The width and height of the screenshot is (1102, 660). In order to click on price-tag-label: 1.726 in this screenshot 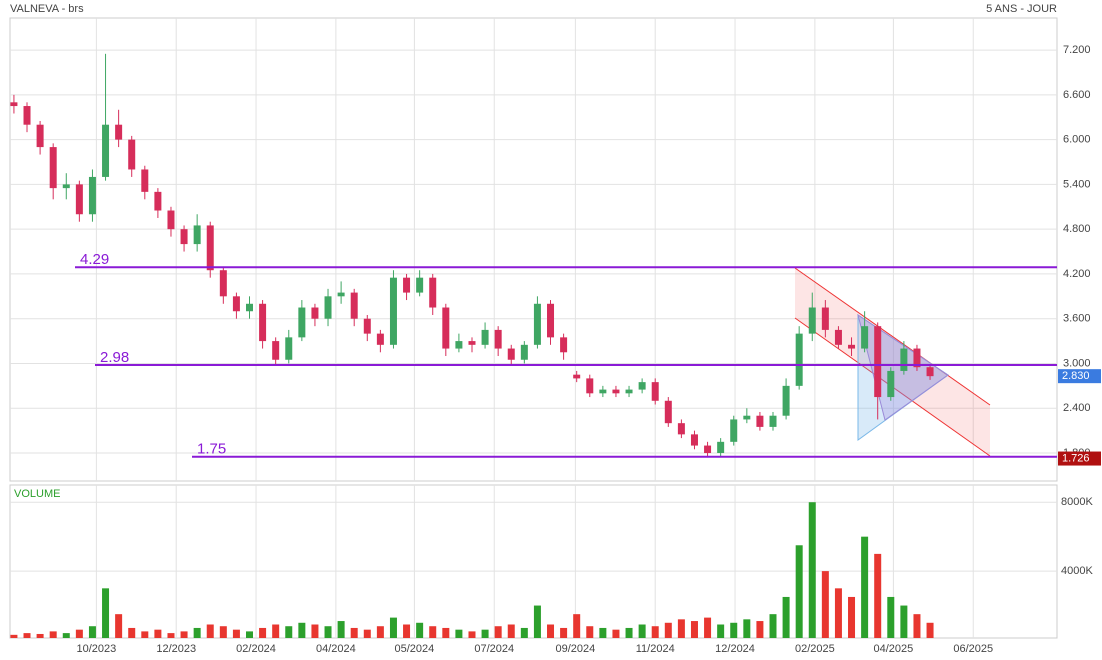, I will do `click(1076, 458)`.